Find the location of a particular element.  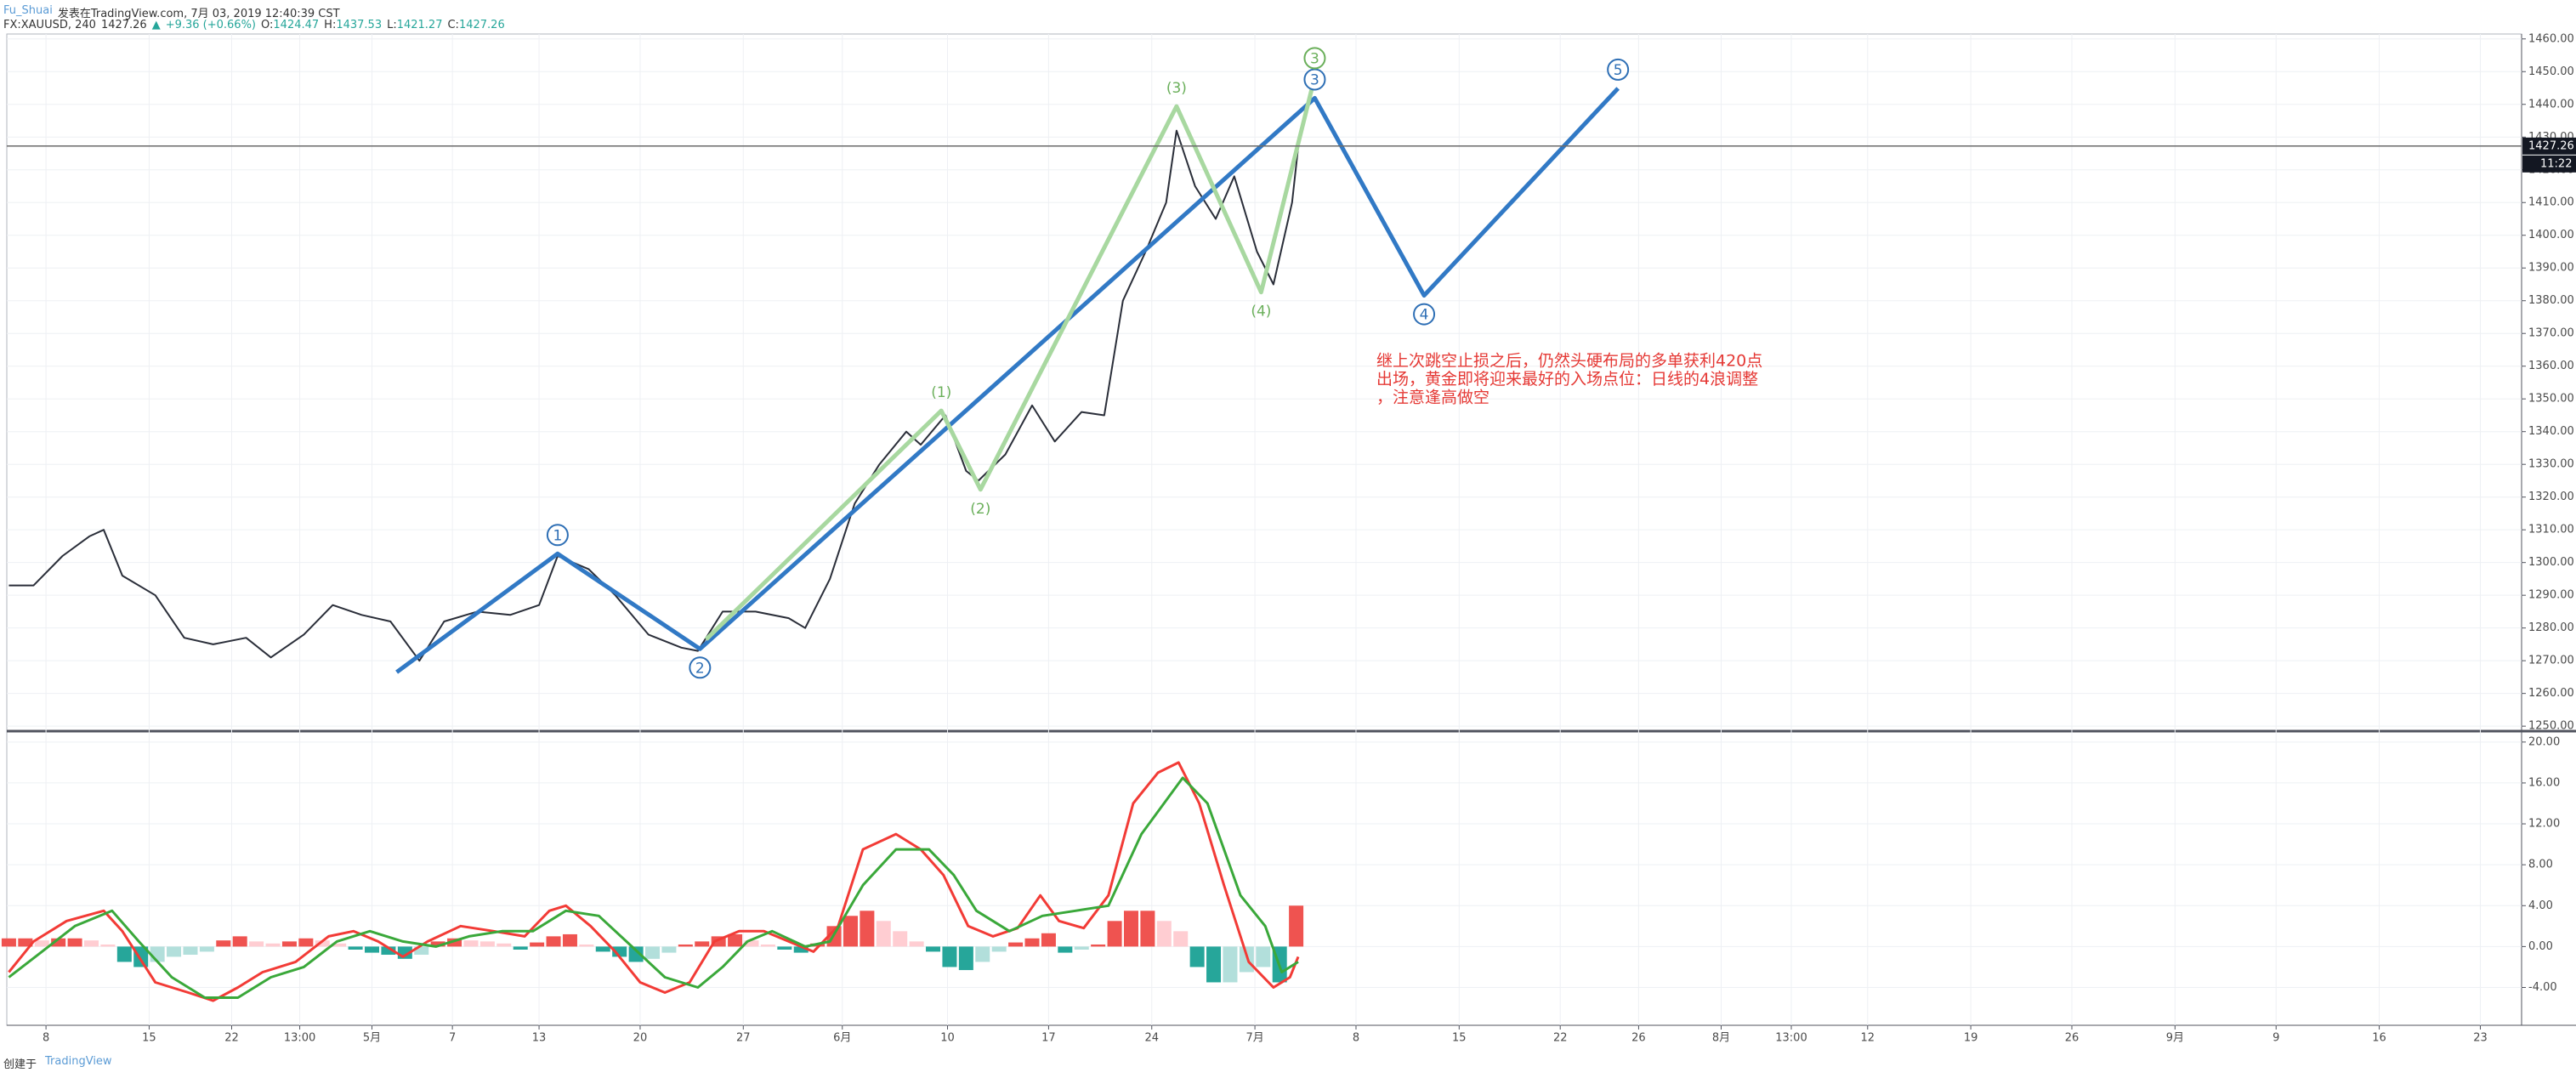

y-tick-label: 1250.00 is located at coordinates (2551, 727).